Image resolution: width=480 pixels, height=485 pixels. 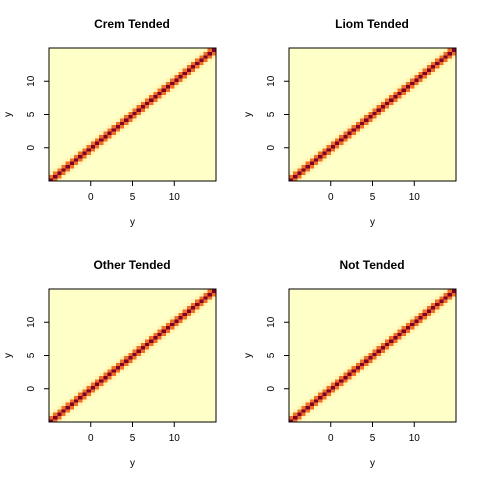 I want to click on chart-title: Crem Tended, so click(x=132, y=24).